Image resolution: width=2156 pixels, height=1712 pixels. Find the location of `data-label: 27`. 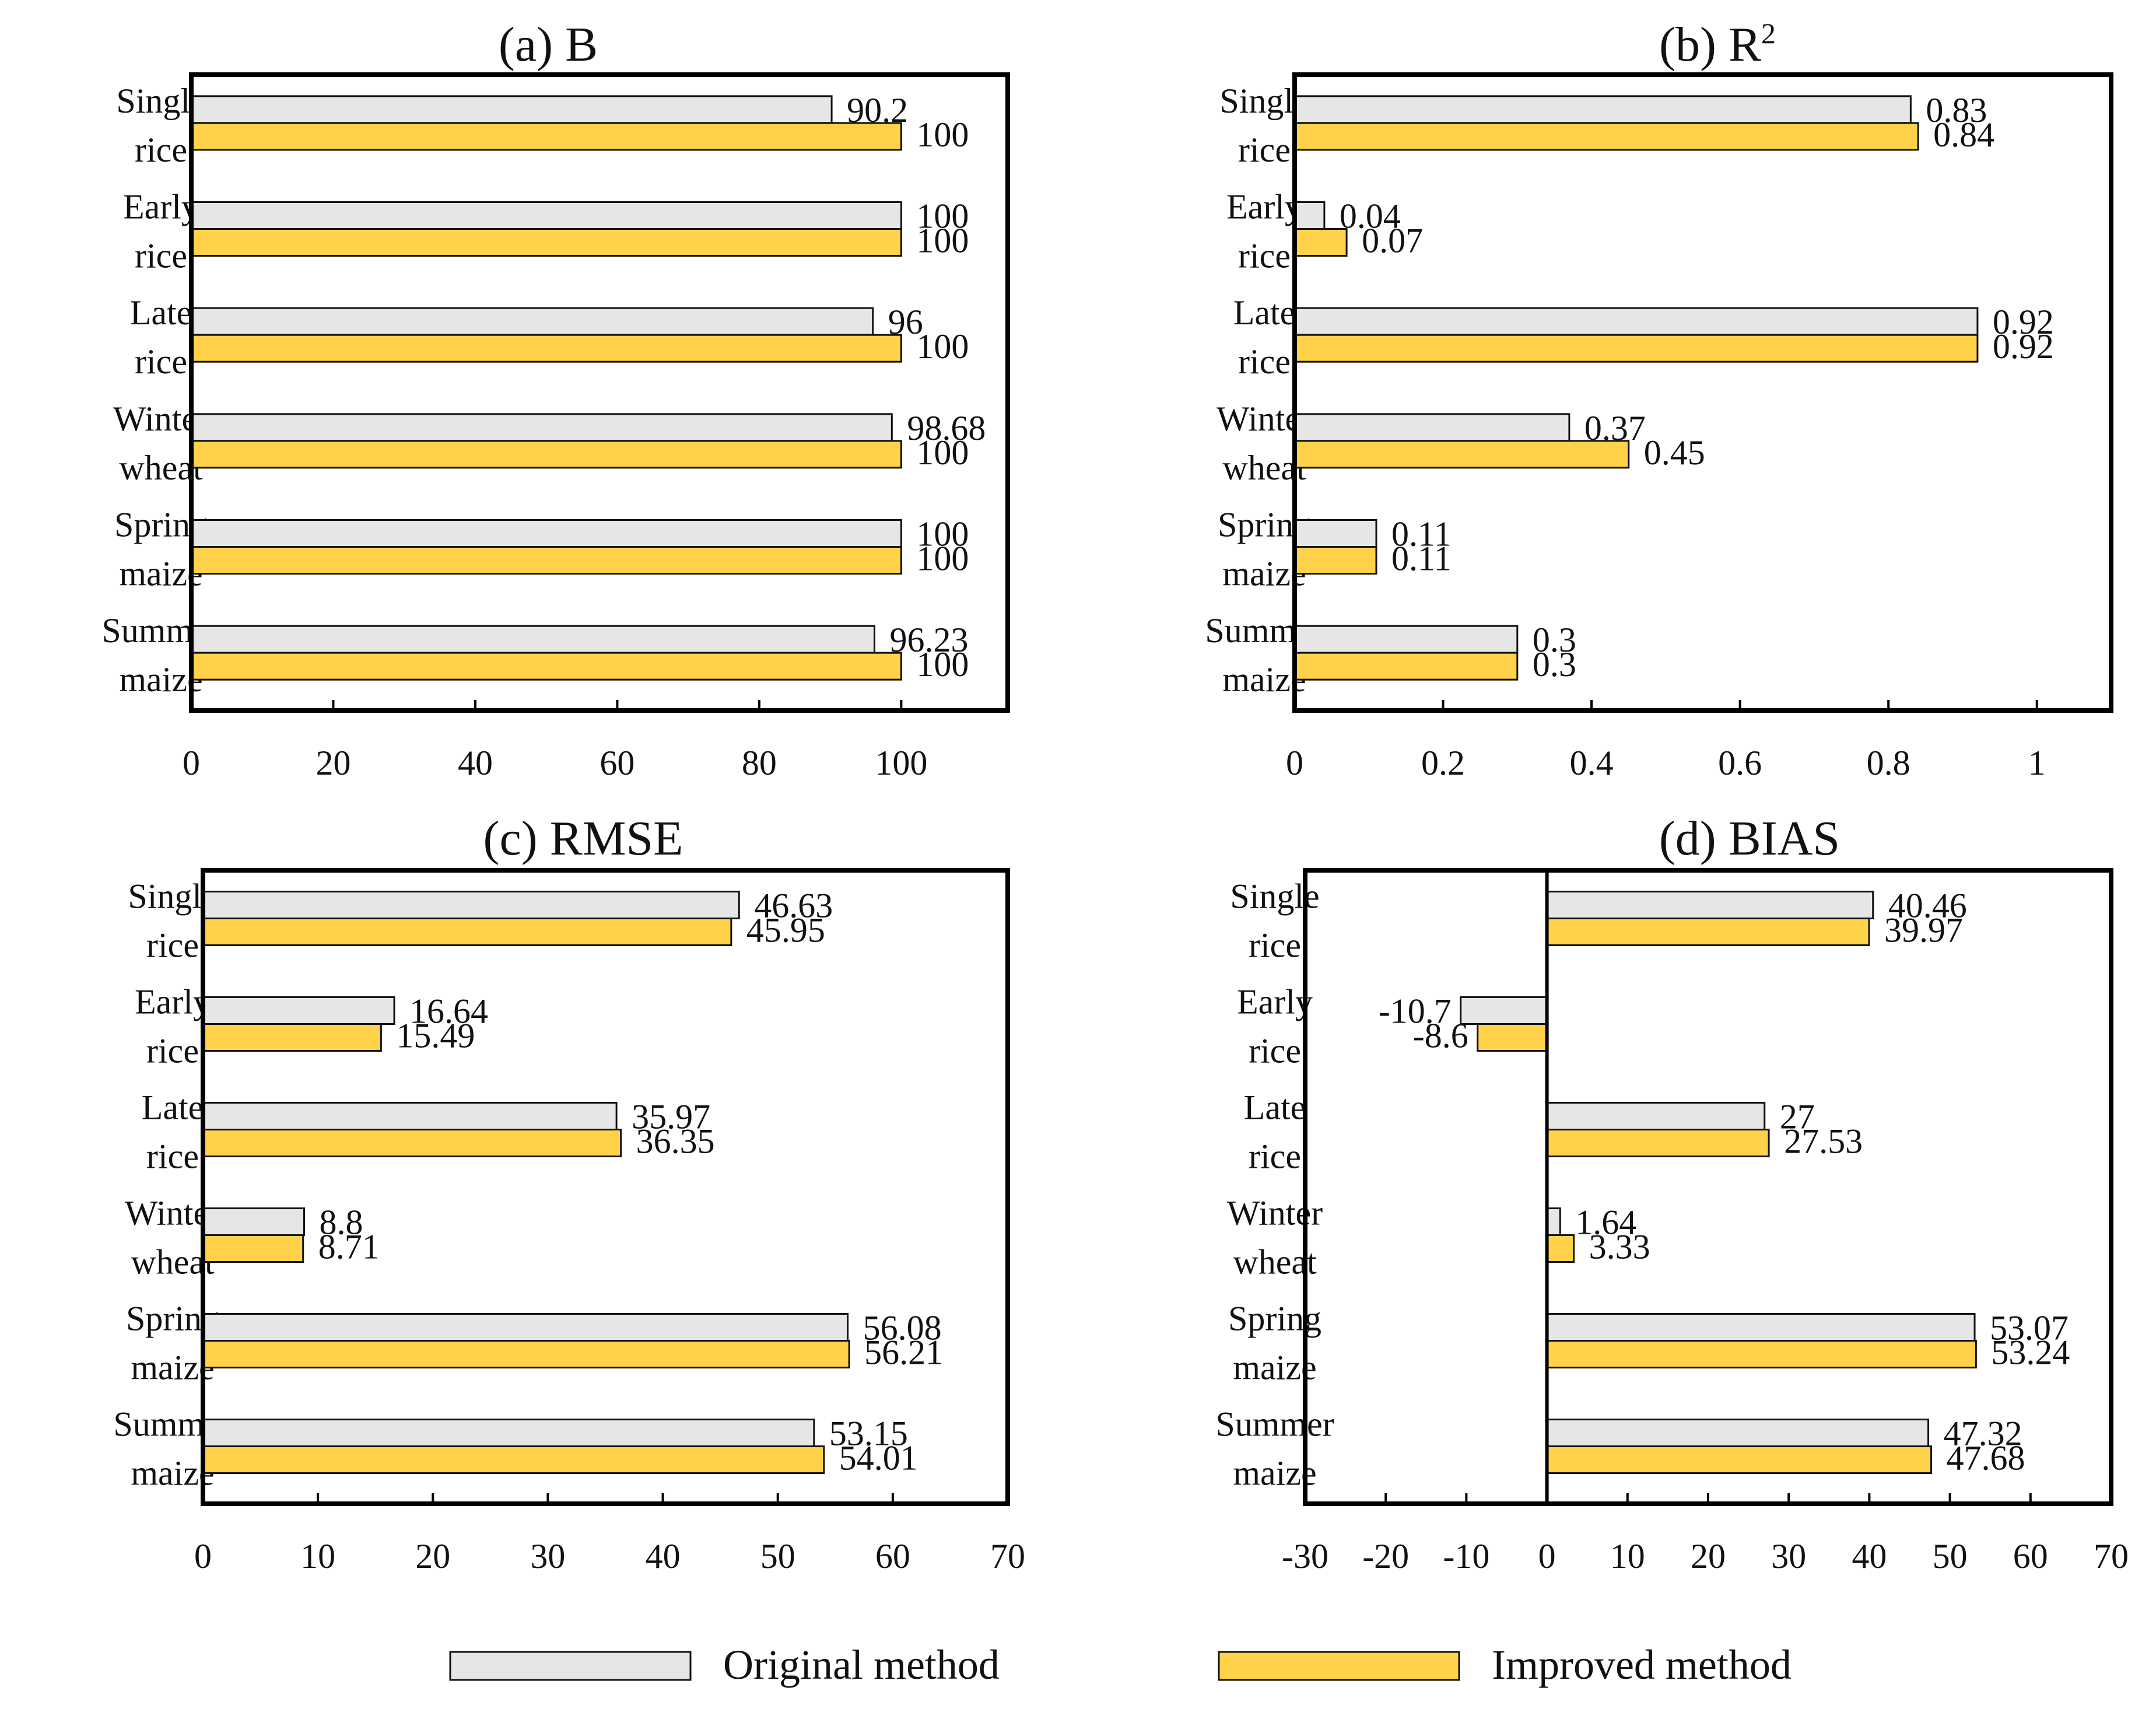

data-label: 27 is located at coordinates (1798, 1117).